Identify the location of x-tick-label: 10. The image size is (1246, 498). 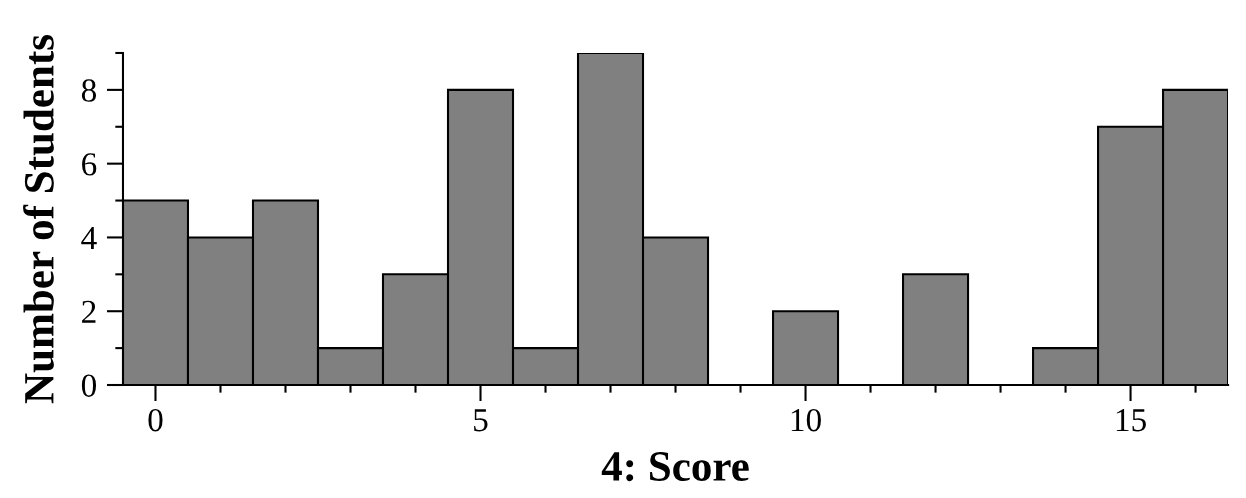
(806, 420).